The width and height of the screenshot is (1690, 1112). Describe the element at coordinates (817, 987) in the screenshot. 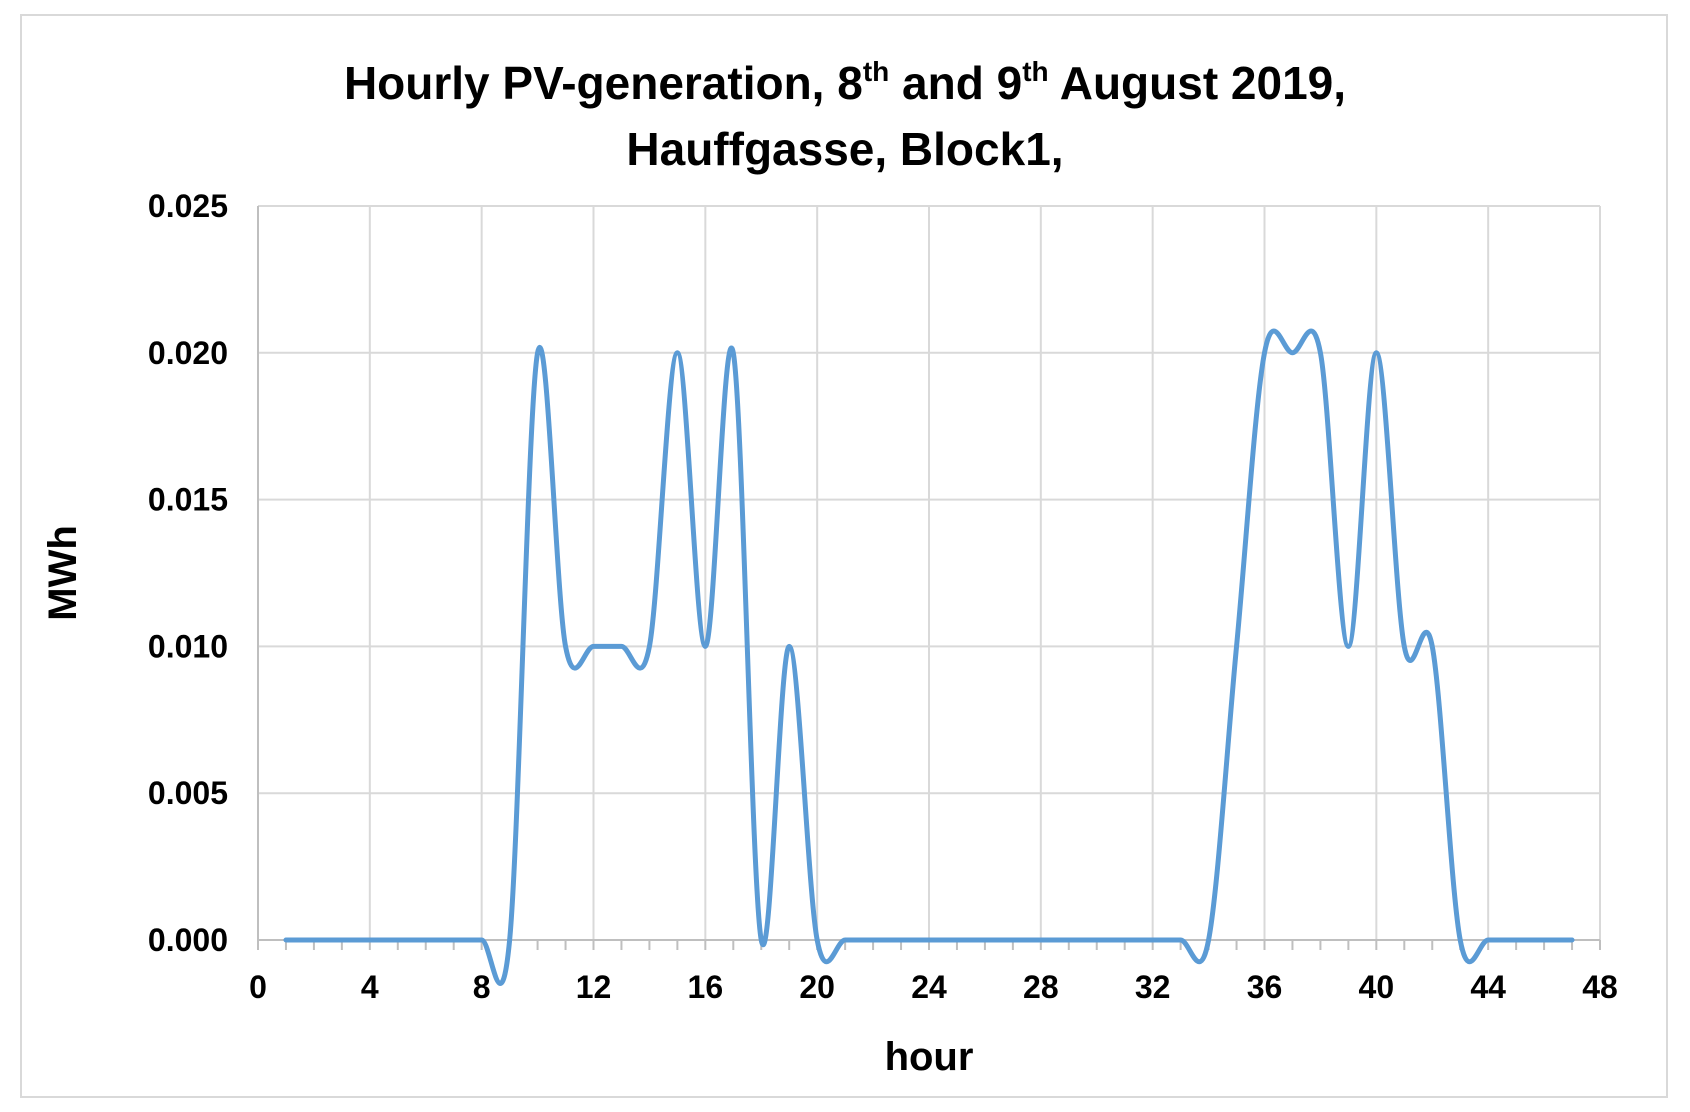

I see `x-tick-label: 20` at that location.